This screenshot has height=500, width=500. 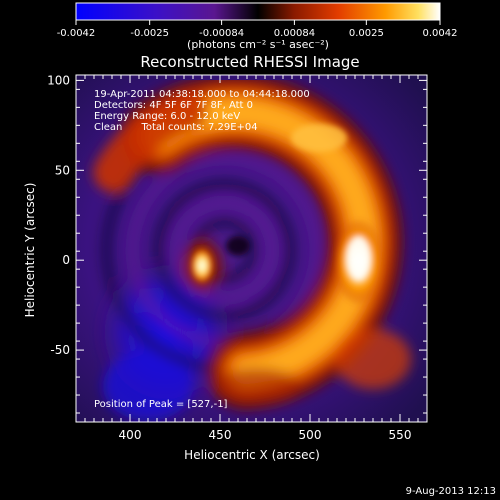 What do you see at coordinates (256, 386) in the screenshot?
I see `arc-bottom-glow` at bounding box center [256, 386].